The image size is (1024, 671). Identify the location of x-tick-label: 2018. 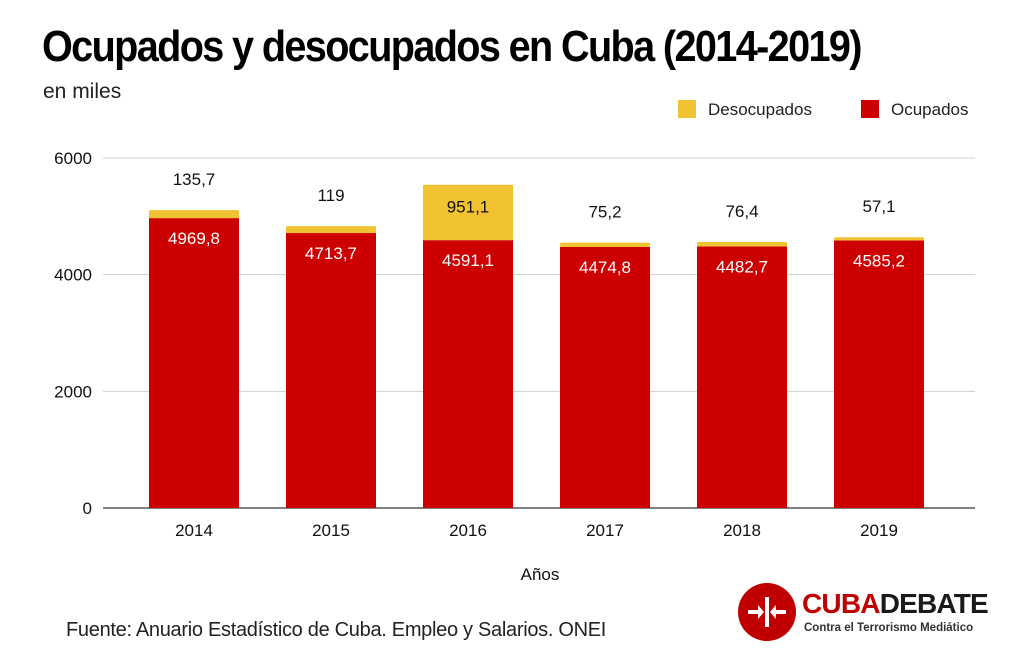
(742, 530).